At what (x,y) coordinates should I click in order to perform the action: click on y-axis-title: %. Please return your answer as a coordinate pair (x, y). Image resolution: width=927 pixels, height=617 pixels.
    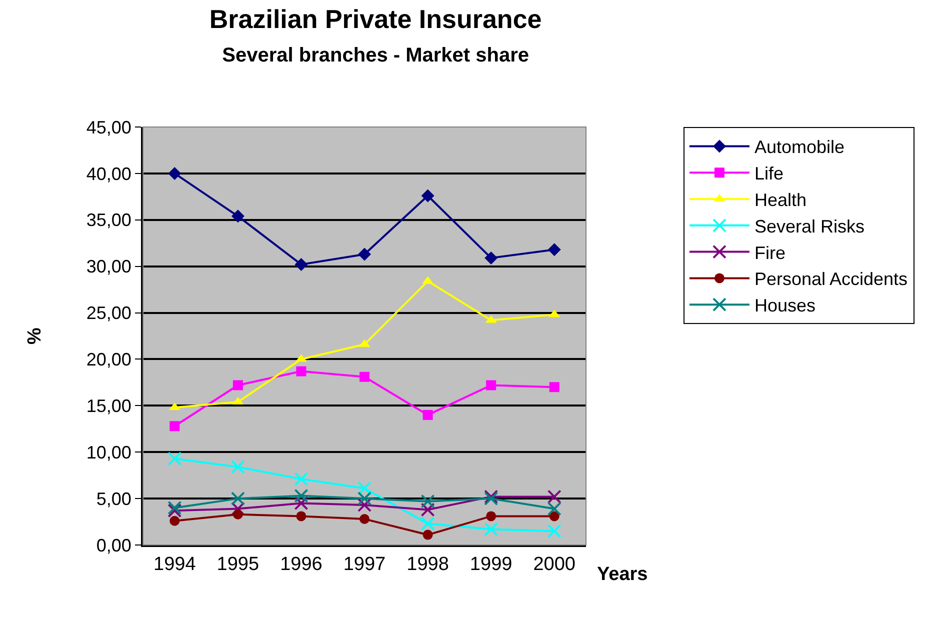
    Looking at the image, I should click on (35, 335).